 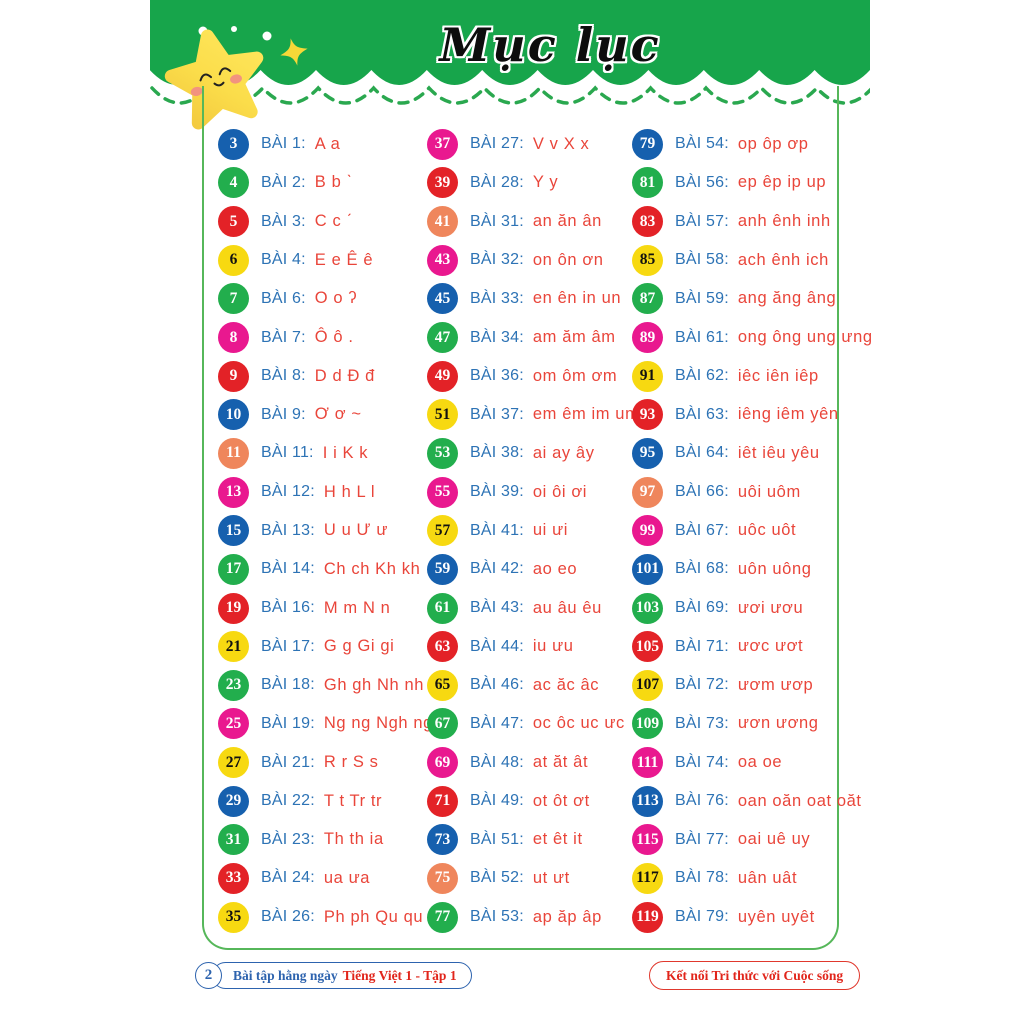 I want to click on toc-row: 107 BÀI 72: ươm ươp, so click(x=752, y=685).